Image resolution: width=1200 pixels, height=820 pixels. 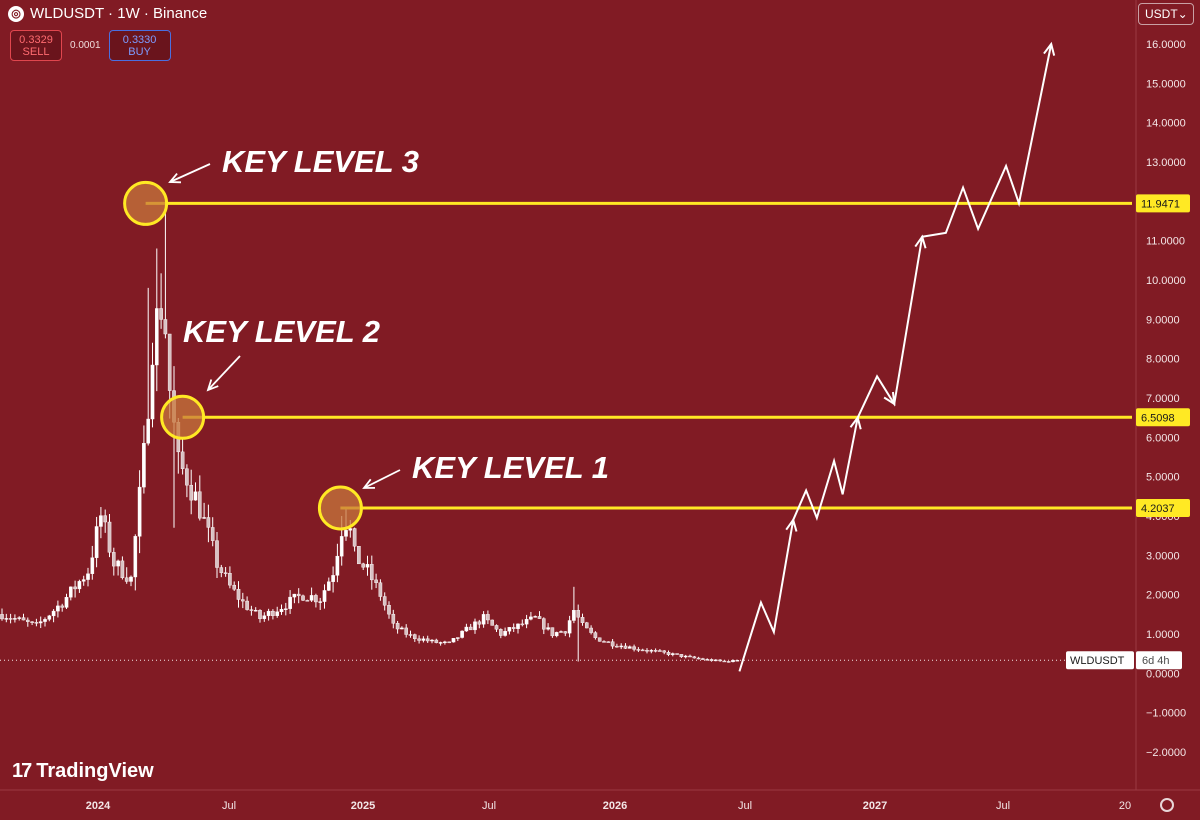 What do you see at coordinates (1166, 84) in the screenshot?
I see `y-tick-label: 15.0000` at bounding box center [1166, 84].